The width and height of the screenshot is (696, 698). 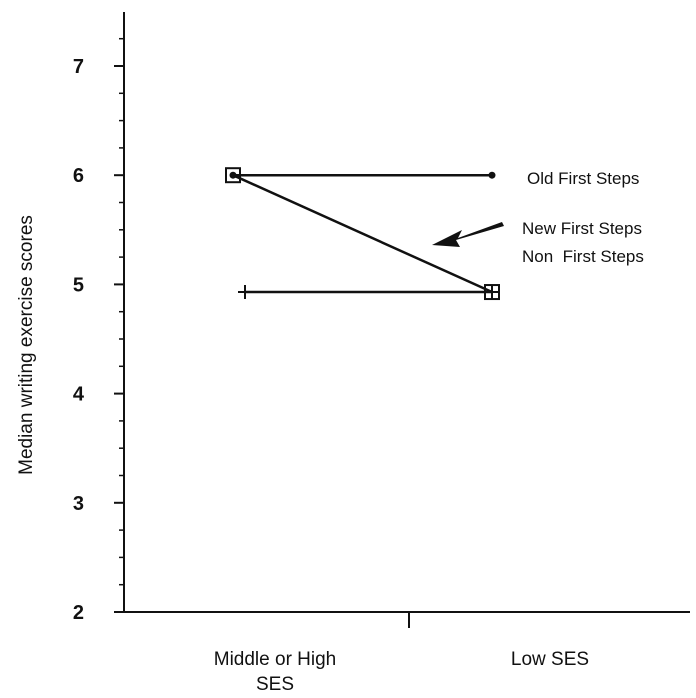 I want to click on series-line, so click(x=362, y=234).